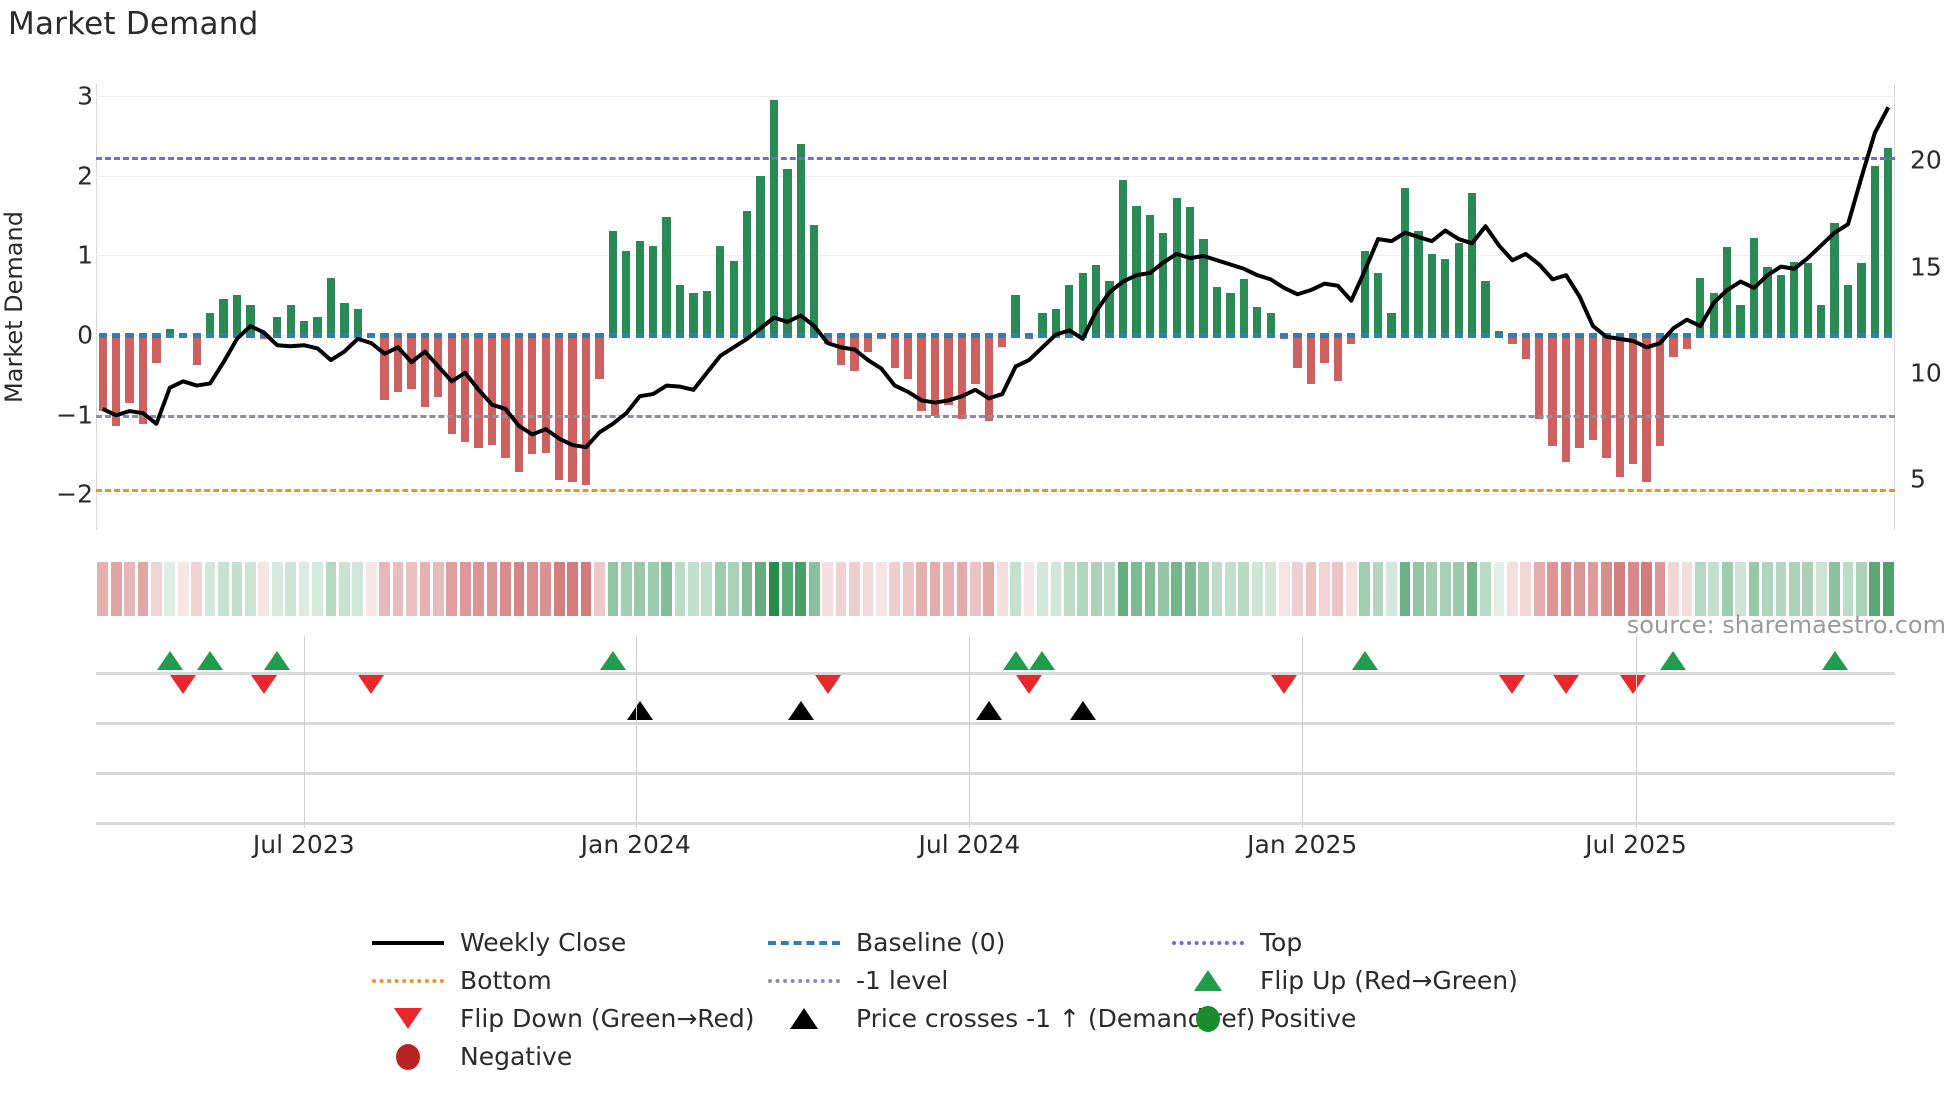 Image resolution: width=1960 pixels, height=1102 pixels. Describe the element at coordinates (1344, 980) in the screenshot. I see `legend-item: Flip Up (Red→Green)` at that location.